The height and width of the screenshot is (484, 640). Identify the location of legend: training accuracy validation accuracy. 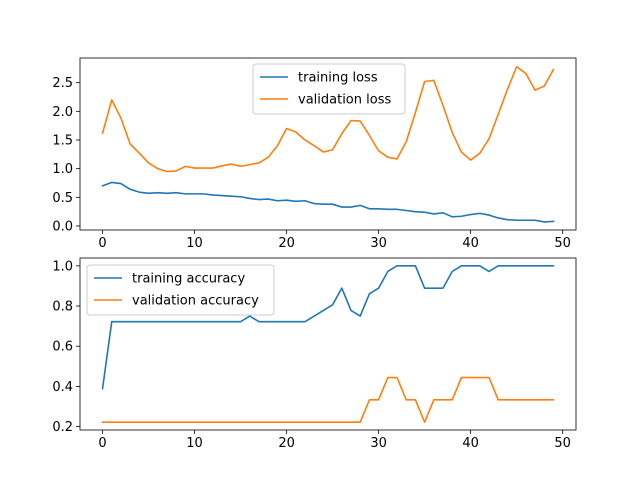
(180, 290).